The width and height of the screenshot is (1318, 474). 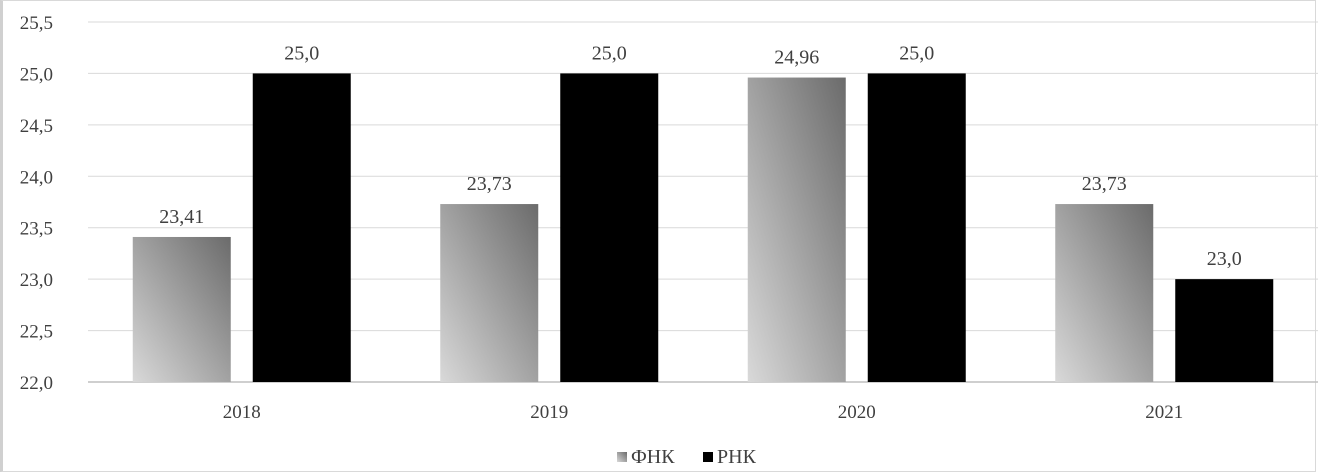 What do you see at coordinates (36, 280) in the screenshot?
I see `y-tick-label: 23,0` at bounding box center [36, 280].